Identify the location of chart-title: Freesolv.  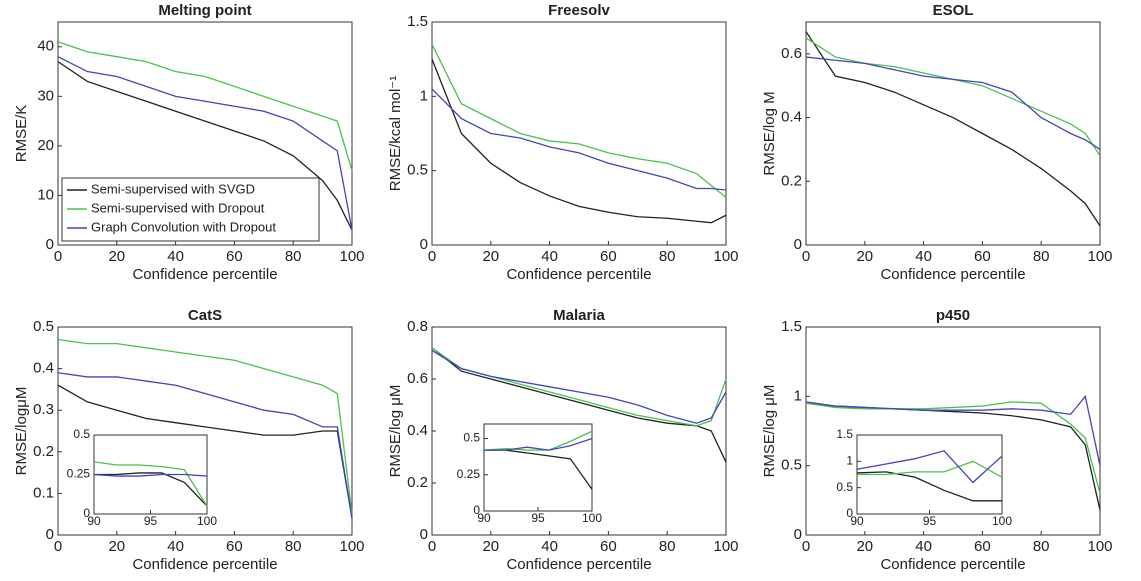
(579, 10).